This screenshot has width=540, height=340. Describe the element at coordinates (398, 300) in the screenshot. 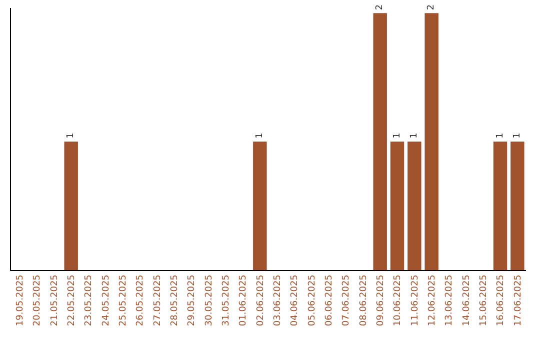

I see `x-tick-label: 10.06.2025` at that location.